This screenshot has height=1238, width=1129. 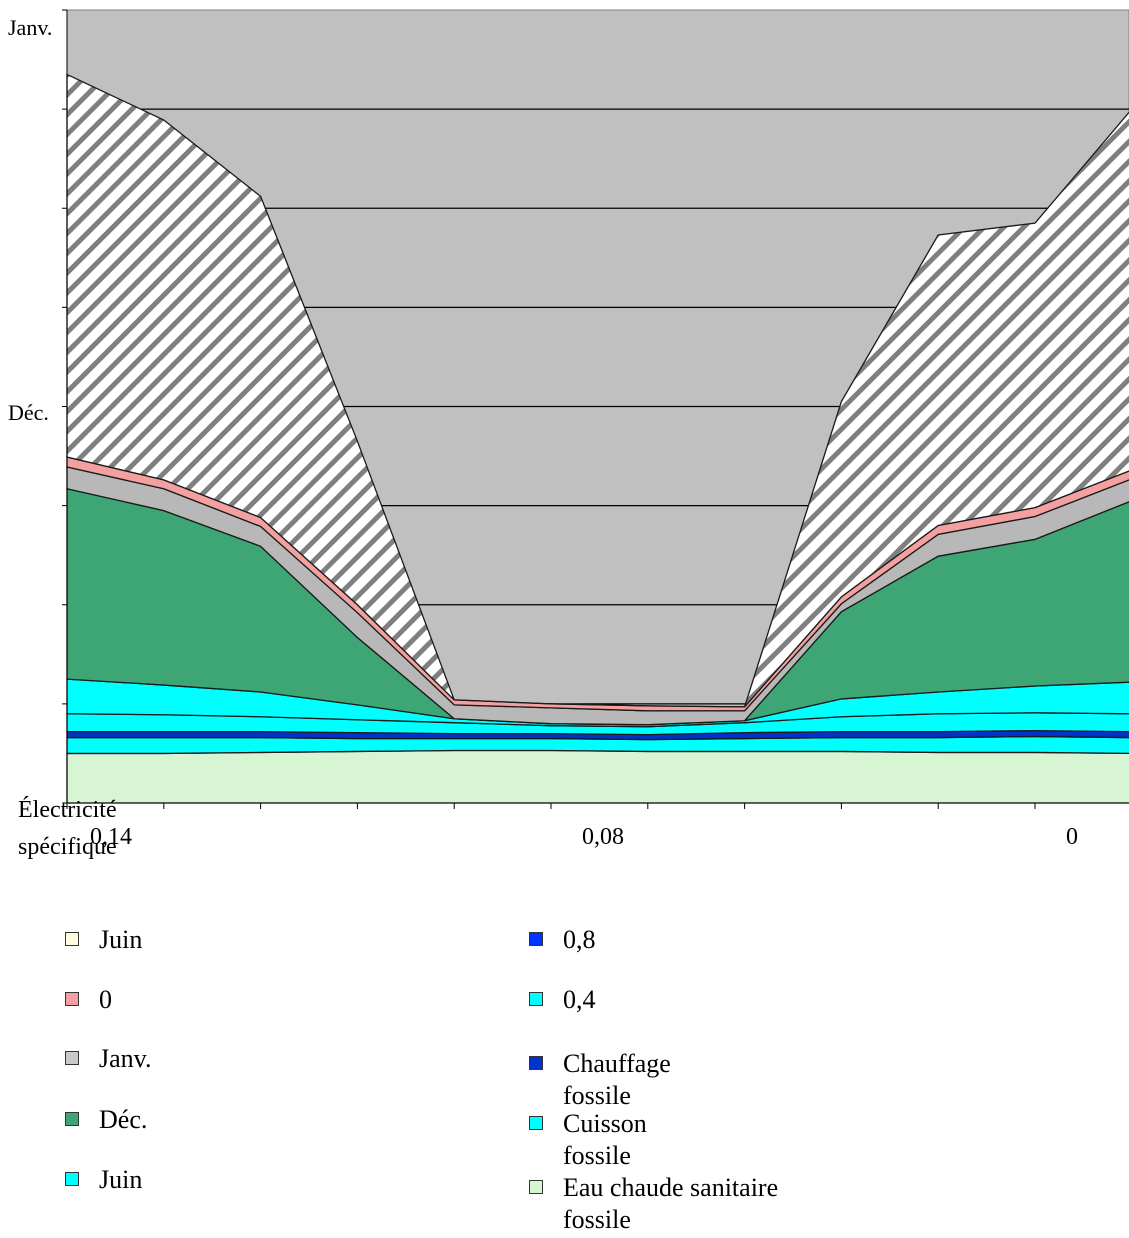 What do you see at coordinates (597, 776) in the screenshot?
I see `area-eau-chaude-sanitaire-fossile` at bounding box center [597, 776].